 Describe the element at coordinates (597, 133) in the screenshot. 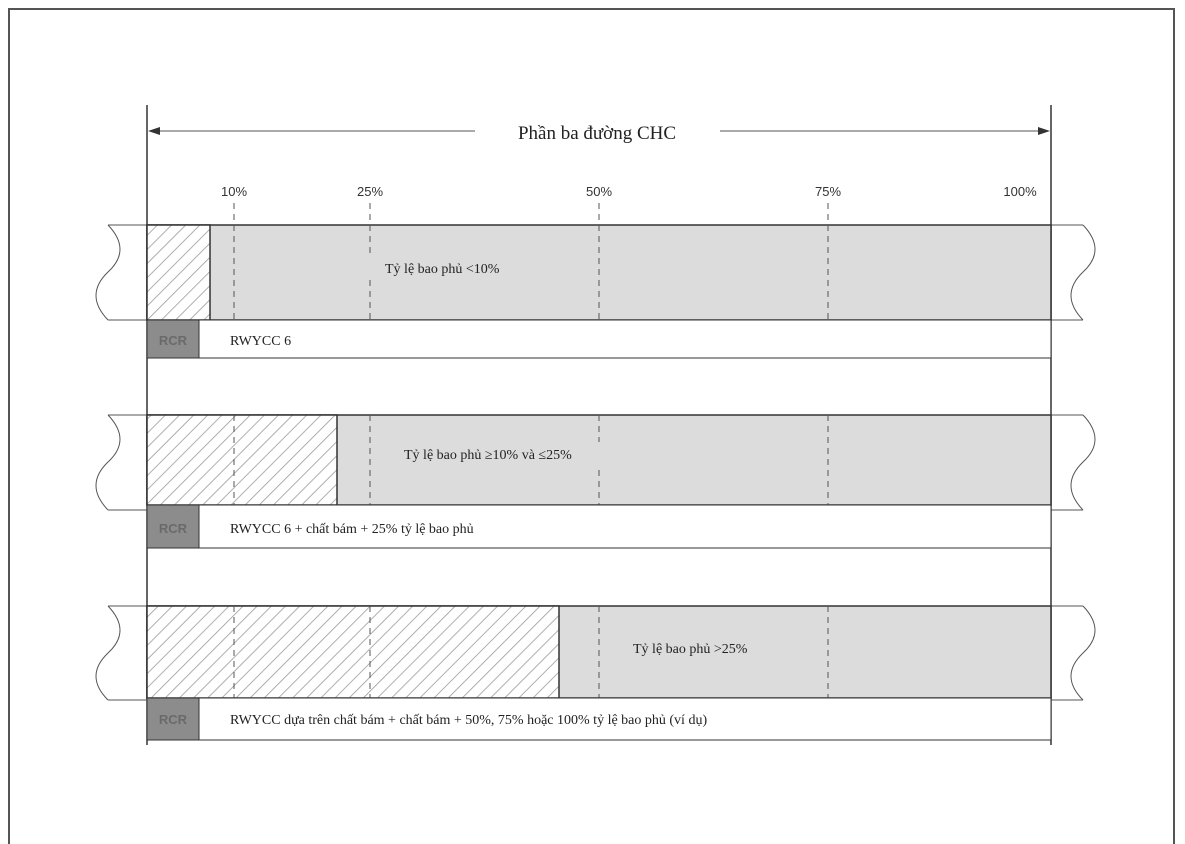

I see `dimension-title: Phần ba đường CHC` at that location.